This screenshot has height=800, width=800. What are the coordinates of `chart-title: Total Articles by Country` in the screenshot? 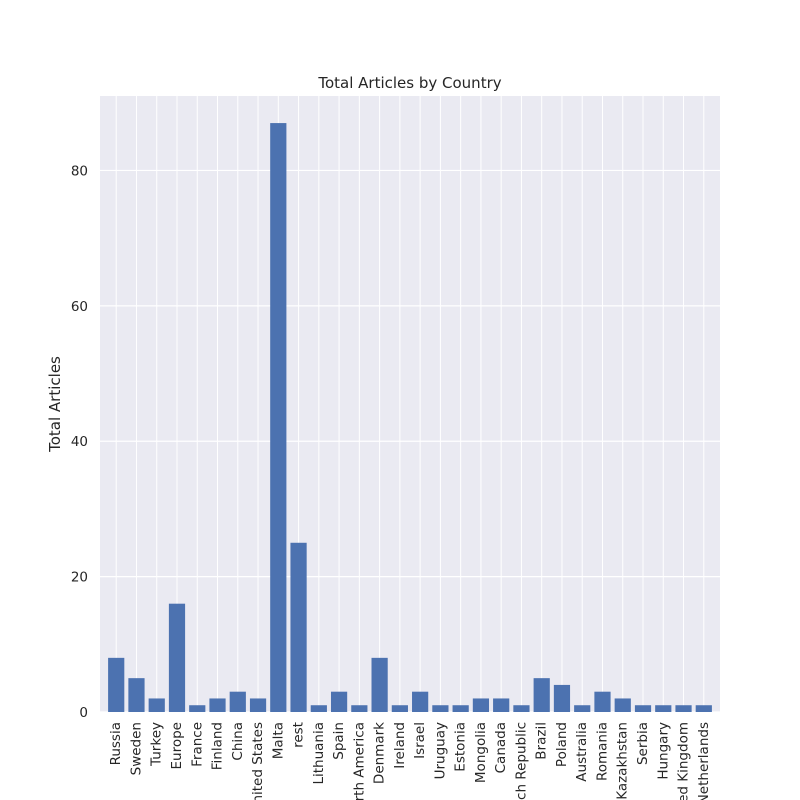 It's located at (409, 83).